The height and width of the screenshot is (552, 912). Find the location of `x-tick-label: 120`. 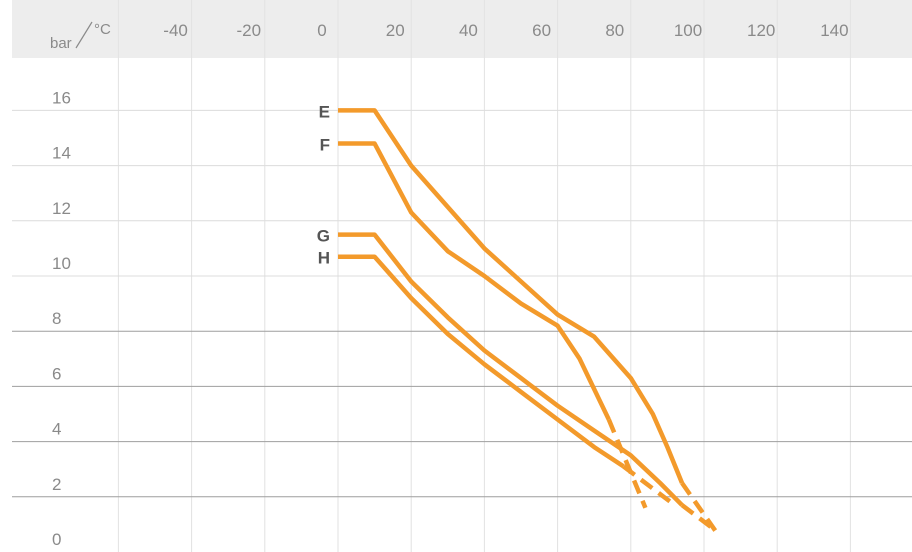

x-tick-label: 120 is located at coordinates (761, 30).